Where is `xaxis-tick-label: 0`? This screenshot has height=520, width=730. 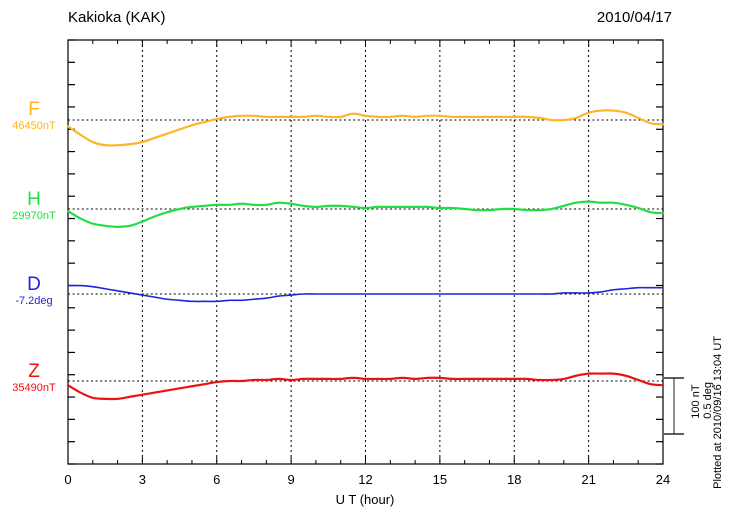
xaxis-tick-label: 0 is located at coordinates (68, 479).